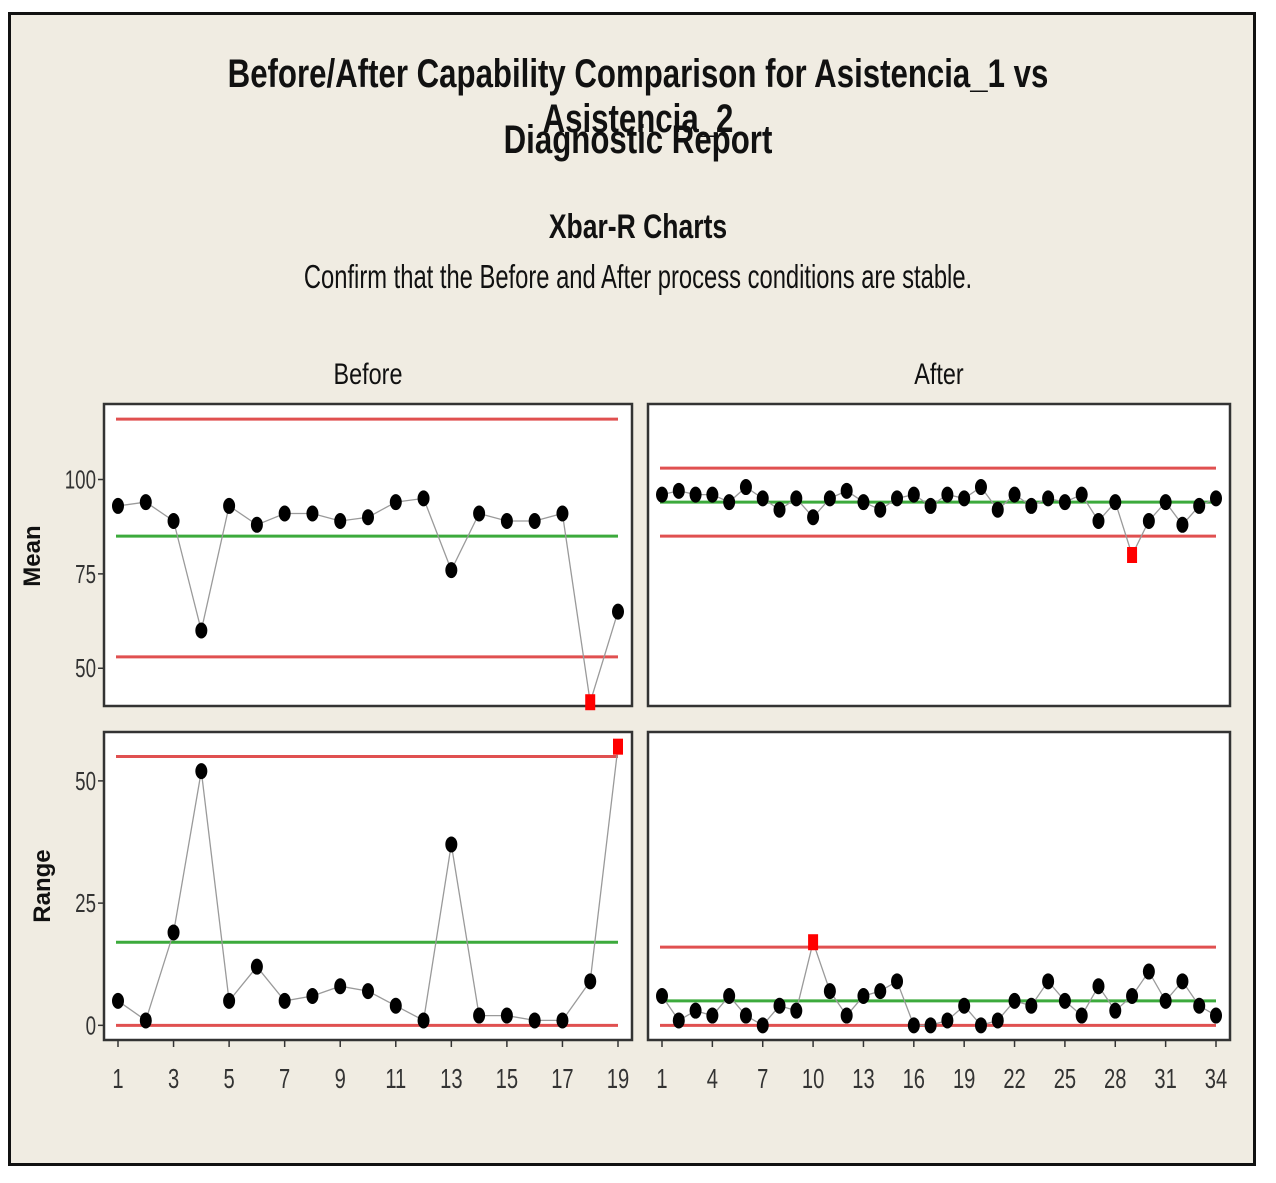 The height and width of the screenshot is (1183, 1276). Describe the element at coordinates (340, 1079) in the screenshot. I see `x-tick-label: 9` at that location.